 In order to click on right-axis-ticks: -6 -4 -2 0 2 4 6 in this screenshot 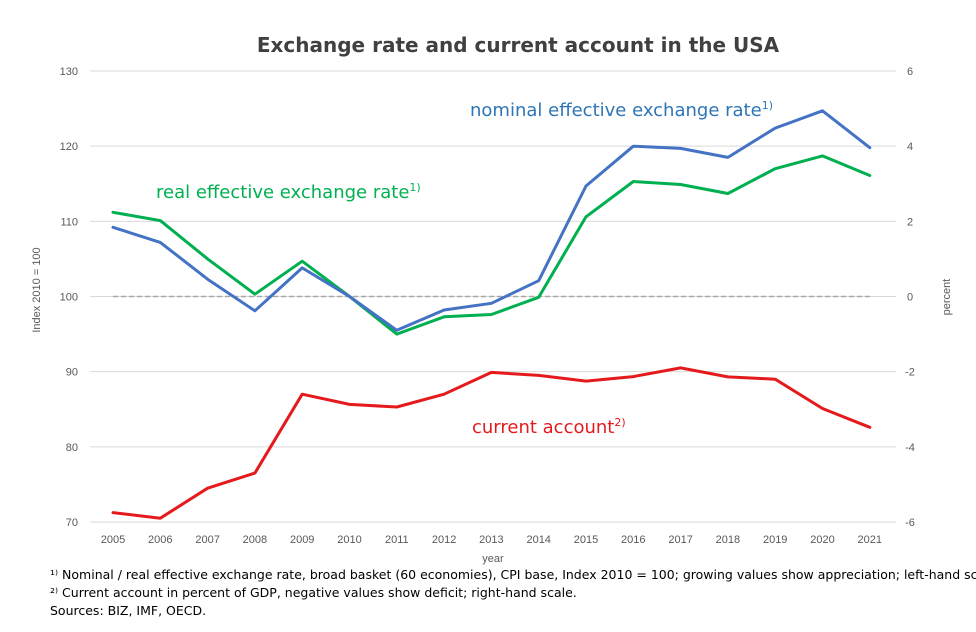, I will do `click(910, 297)`.